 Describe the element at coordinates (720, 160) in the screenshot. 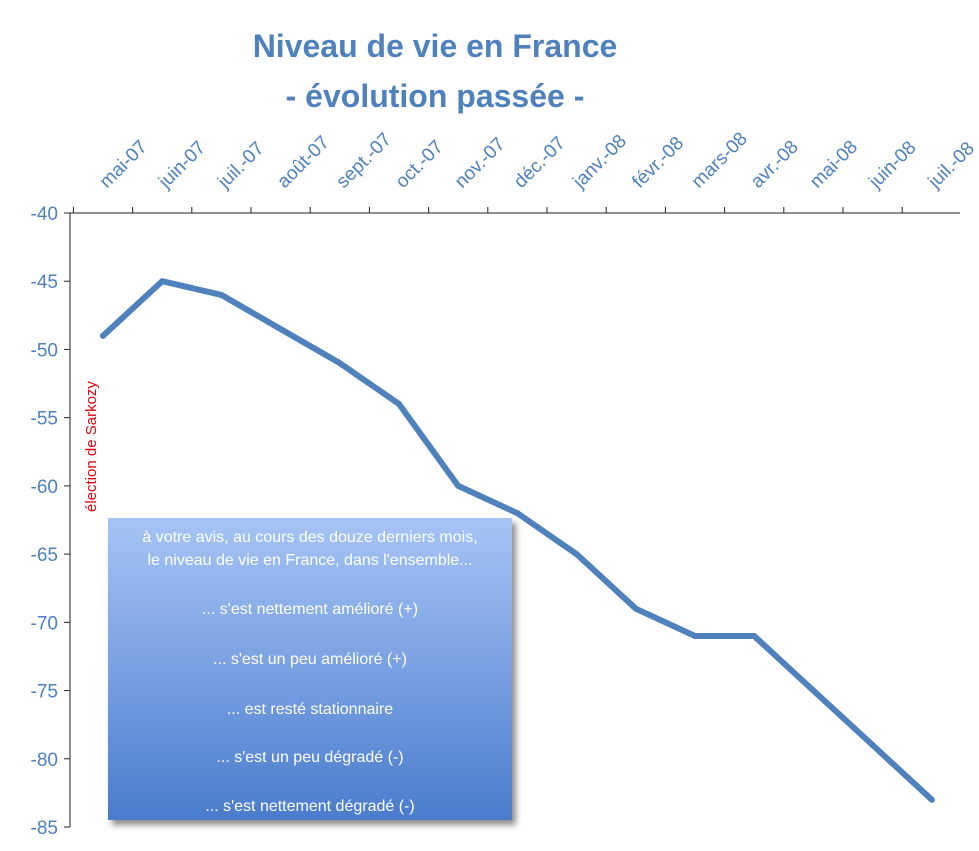

I see `x-tick-label: mars-08` at that location.